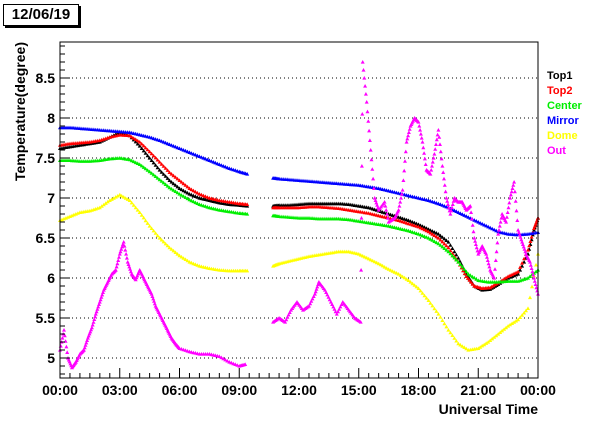 This screenshot has height=422, width=596. Describe the element at coordinates (359, 390) in the screenshot. I see `x-tick-label: 15:00` at that location.